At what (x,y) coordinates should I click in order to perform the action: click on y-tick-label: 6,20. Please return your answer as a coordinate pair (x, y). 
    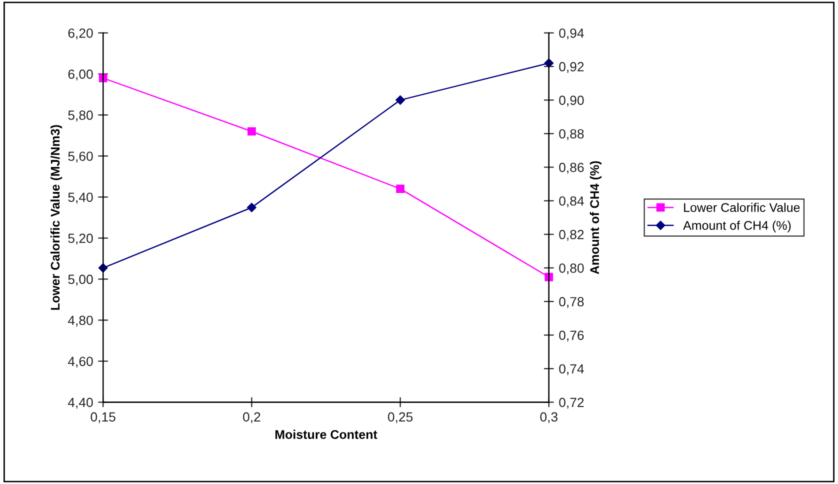
    Looking at the image, I should click on (80, 34).